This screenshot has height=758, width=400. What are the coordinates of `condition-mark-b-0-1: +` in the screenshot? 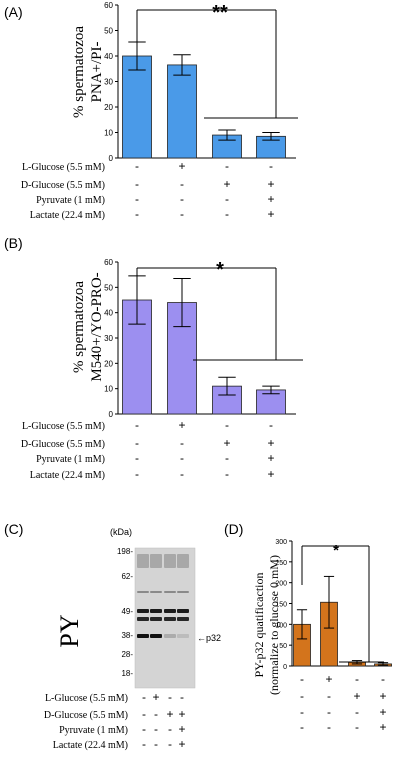 It's located at (181, 425).